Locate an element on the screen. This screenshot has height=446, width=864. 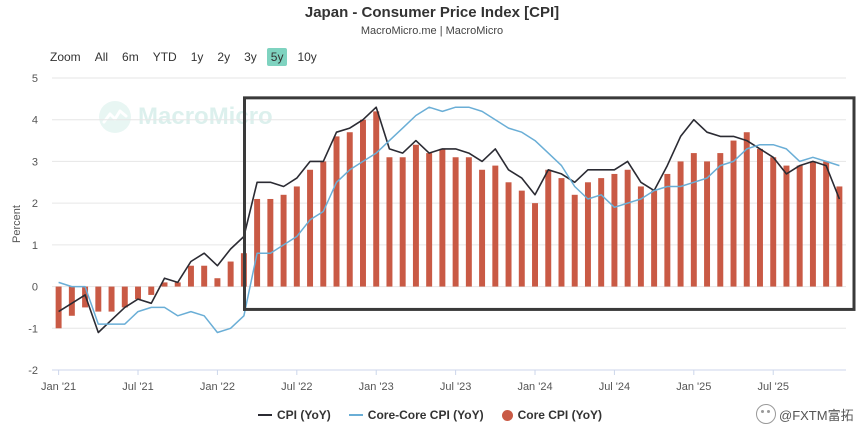
x-tick-label: Jul '25 is located at coordinates (772, 387).